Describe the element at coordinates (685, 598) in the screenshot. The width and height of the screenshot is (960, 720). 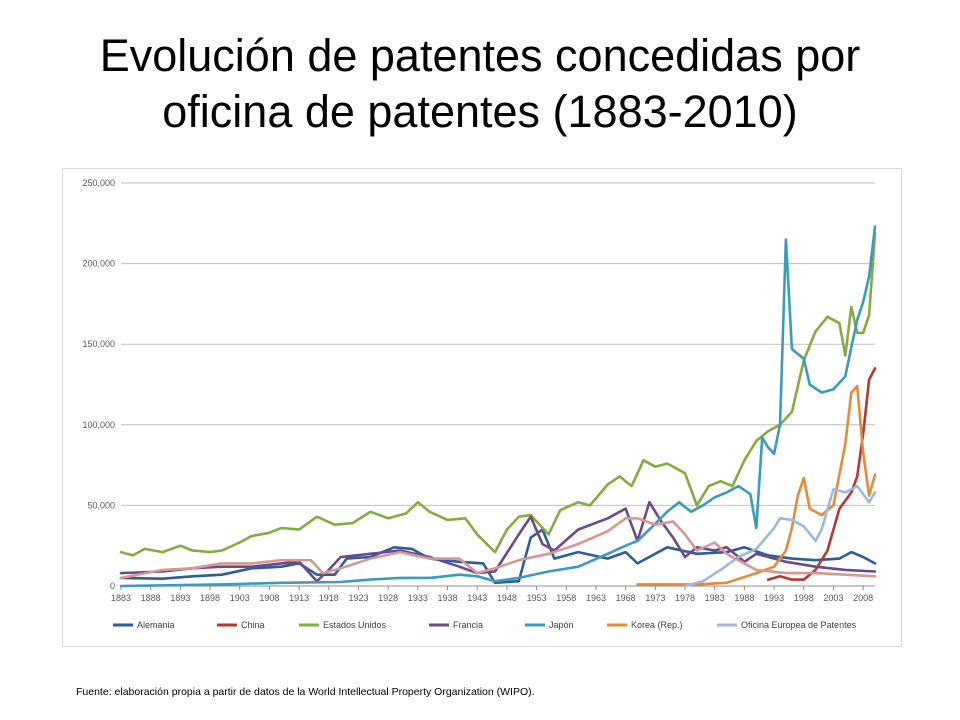
I see `x-tick-label: 1978` at that location.